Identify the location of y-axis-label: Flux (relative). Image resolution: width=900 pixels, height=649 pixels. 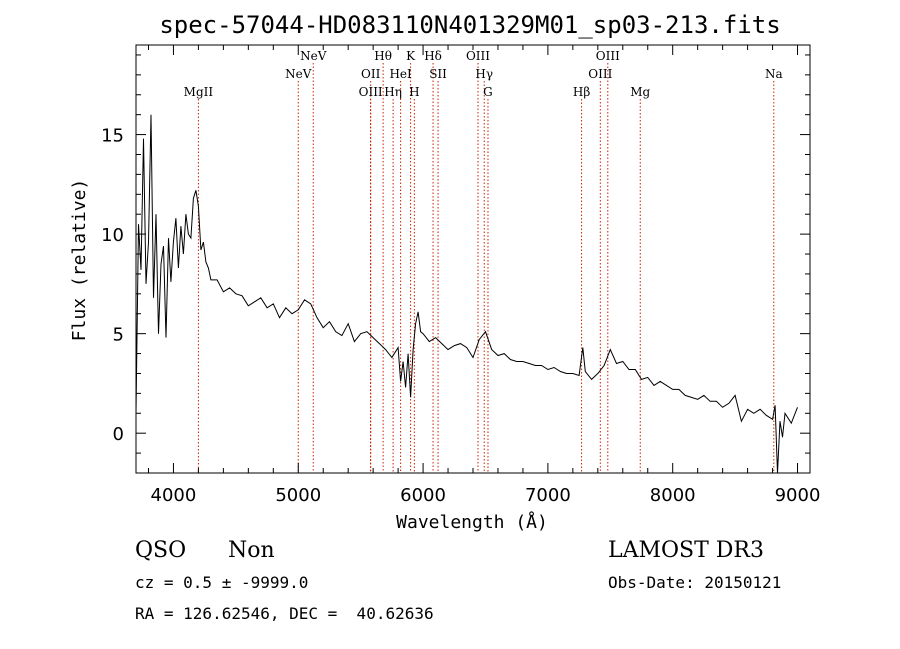
(79, 260).